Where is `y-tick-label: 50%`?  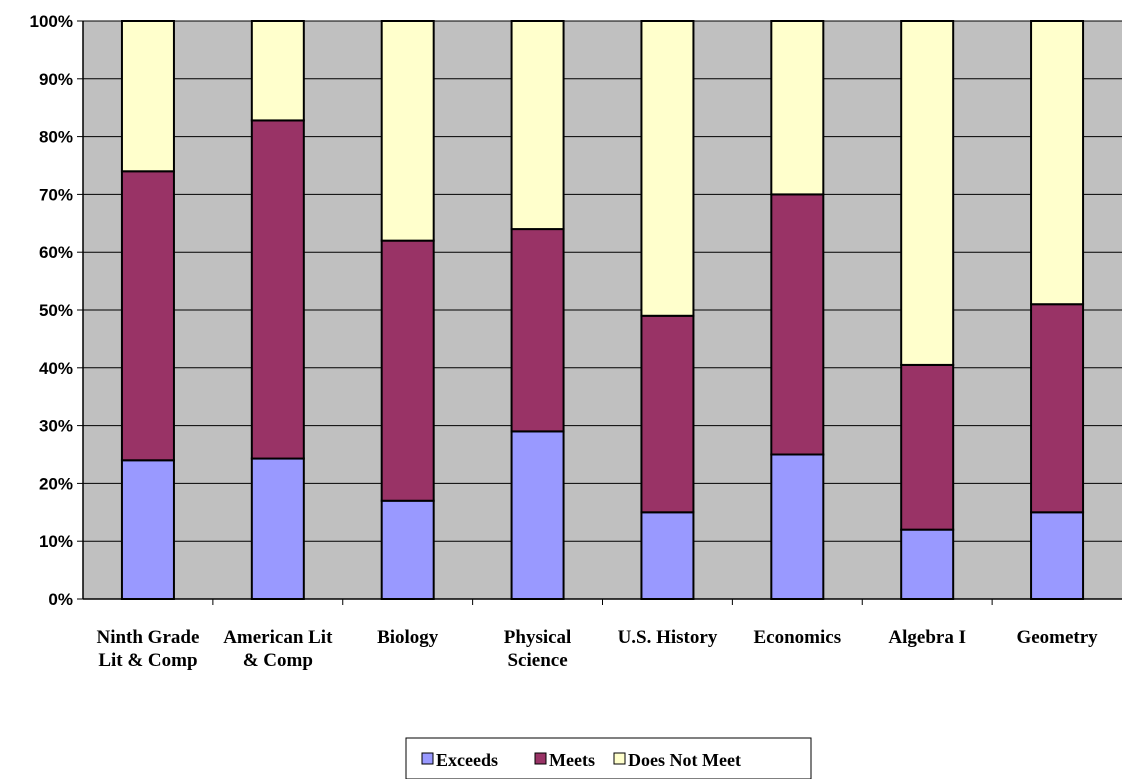 y-tick-label: 50% is located at coordinates (56, 310).